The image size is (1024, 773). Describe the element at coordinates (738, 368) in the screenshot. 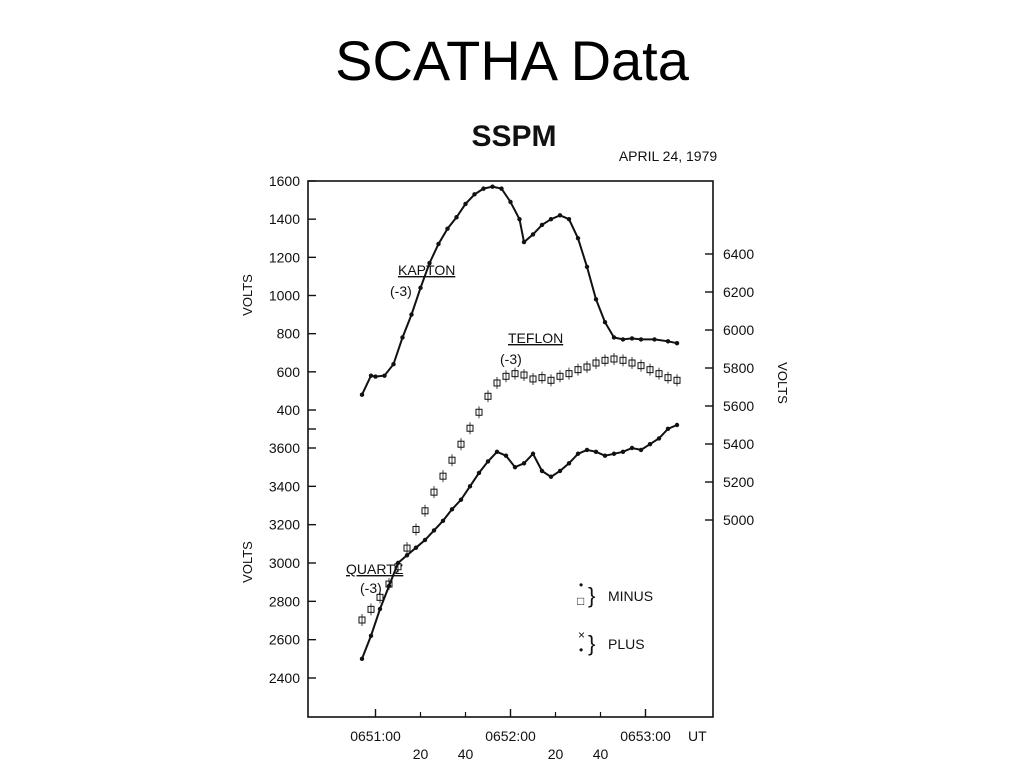

I see `y-right-tick-label: 5800` at that location.